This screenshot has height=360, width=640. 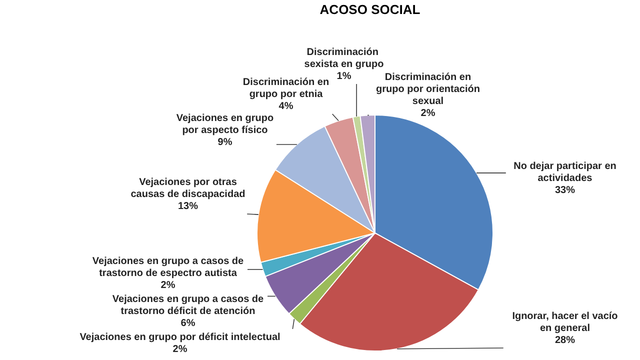 What do you see at coordinates (370, 9) in the screenshot?
I see `chart-title: ACOSO SOCIAL` at bounding box center [370, 9].